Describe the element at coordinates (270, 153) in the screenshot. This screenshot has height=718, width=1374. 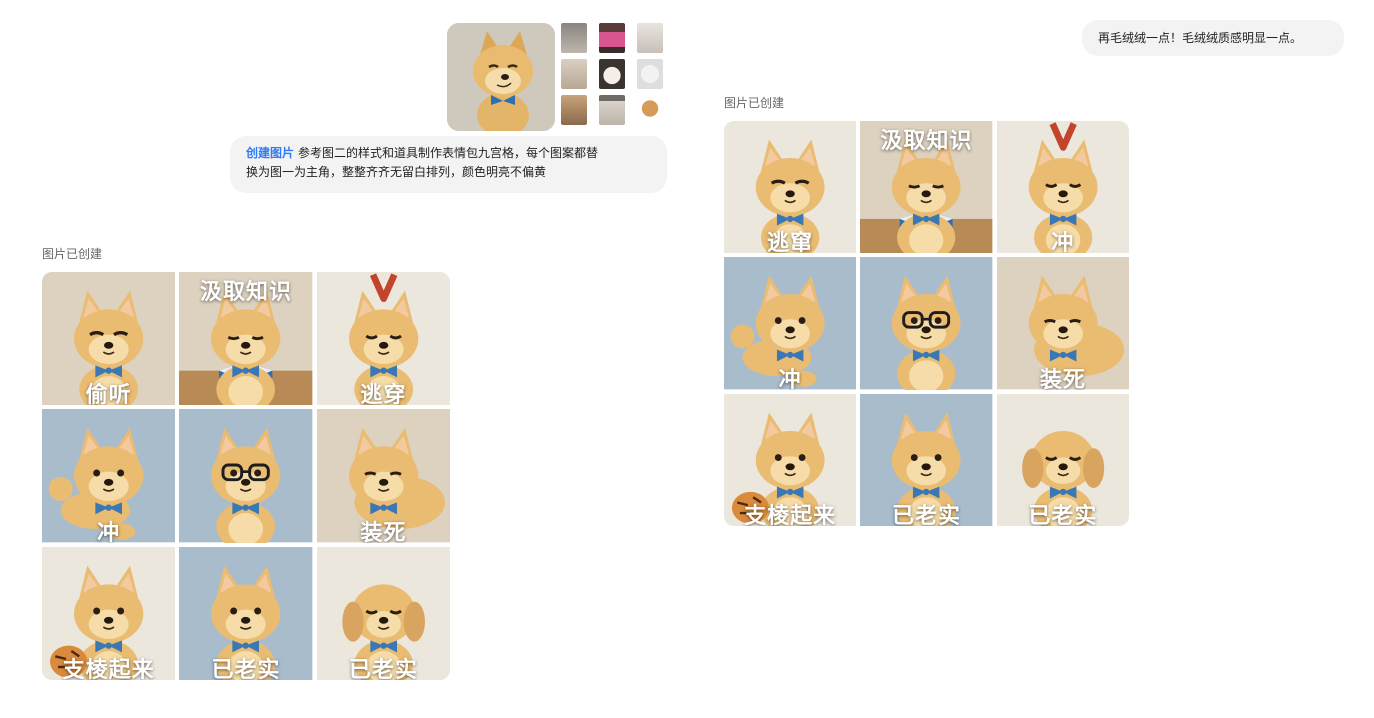
I see `create-image-tag: 创建图片` at that location.